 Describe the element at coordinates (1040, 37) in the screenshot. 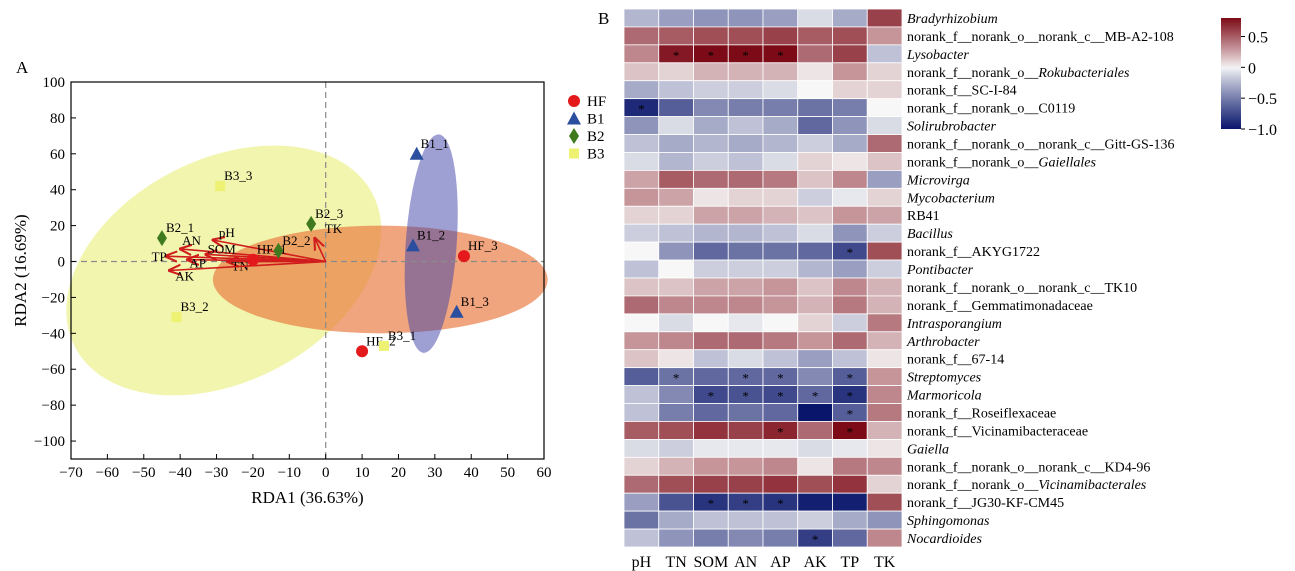

I see `row-label: norank_f__norank_o__norank_c__MB-A2-108` at that location.